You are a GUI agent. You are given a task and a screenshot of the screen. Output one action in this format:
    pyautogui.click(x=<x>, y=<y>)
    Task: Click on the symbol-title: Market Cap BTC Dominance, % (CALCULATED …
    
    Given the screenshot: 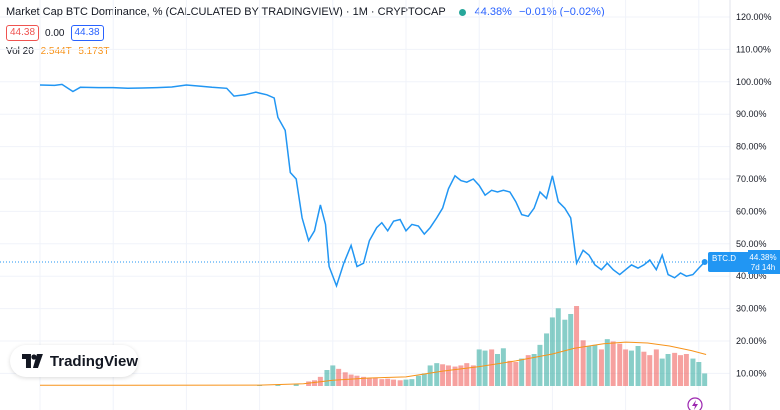 What is the action you would take?
    pyautogui.click(x=226, y=12)
    